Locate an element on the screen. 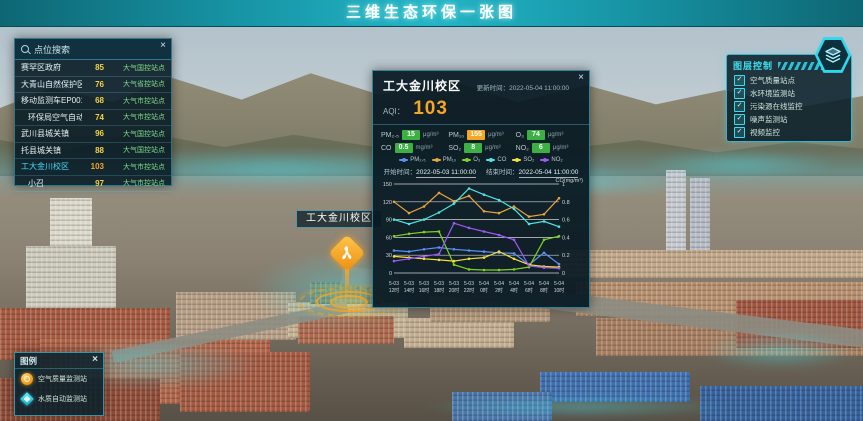  layer-item: ✓ 空气质量站点 is located at coordinates (789, 80).